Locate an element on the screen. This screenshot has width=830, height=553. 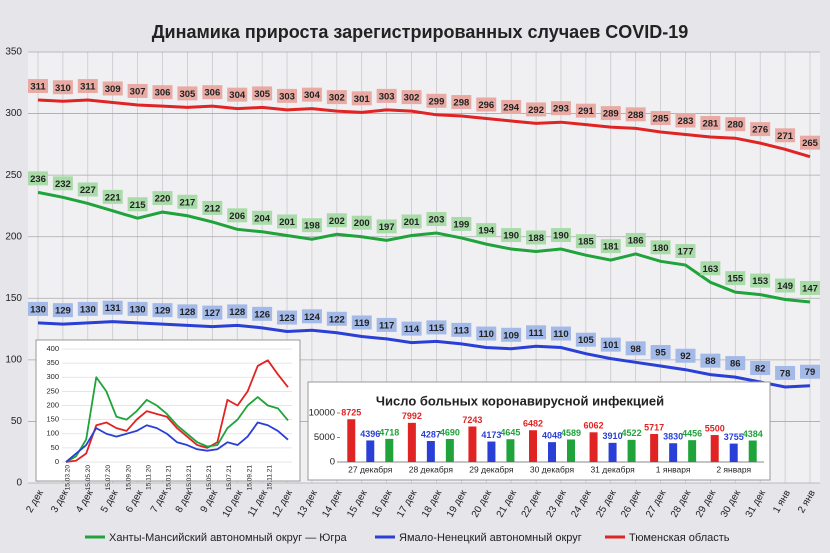
data-label: 311 is located at coordinates (38, 87).